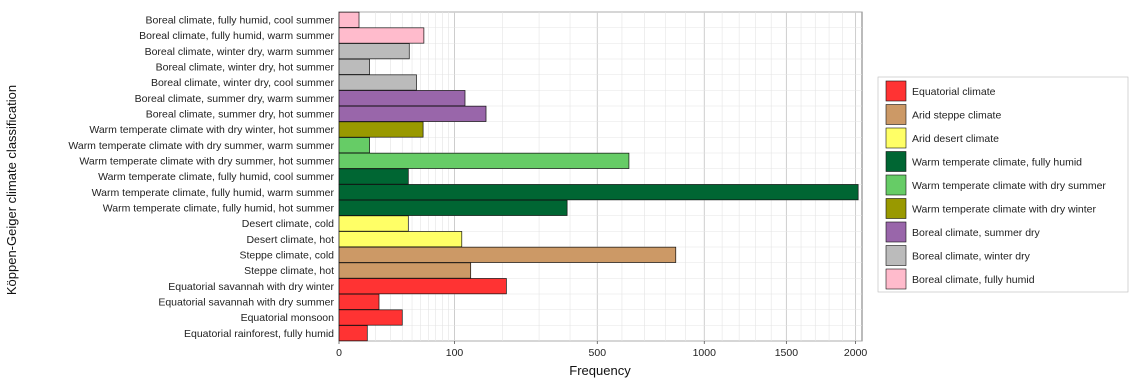 This screenshot has width=1132, height=380. Describe the element at coordinates (954, 92) in the screenshot. I see `legend-label: Equatorial climate` at that location.